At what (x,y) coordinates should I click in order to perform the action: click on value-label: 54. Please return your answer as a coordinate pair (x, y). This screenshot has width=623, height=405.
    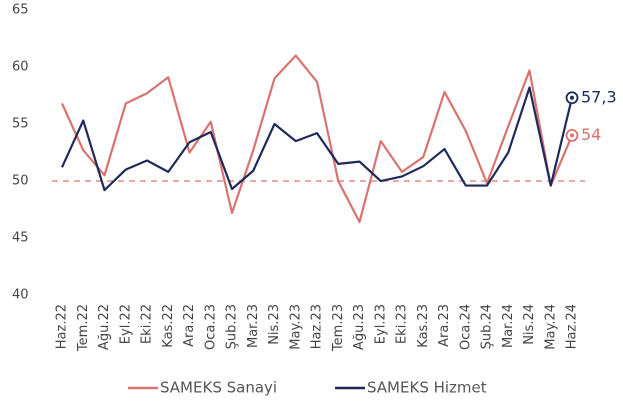
    Looking at the image, I should click on (591, 134).